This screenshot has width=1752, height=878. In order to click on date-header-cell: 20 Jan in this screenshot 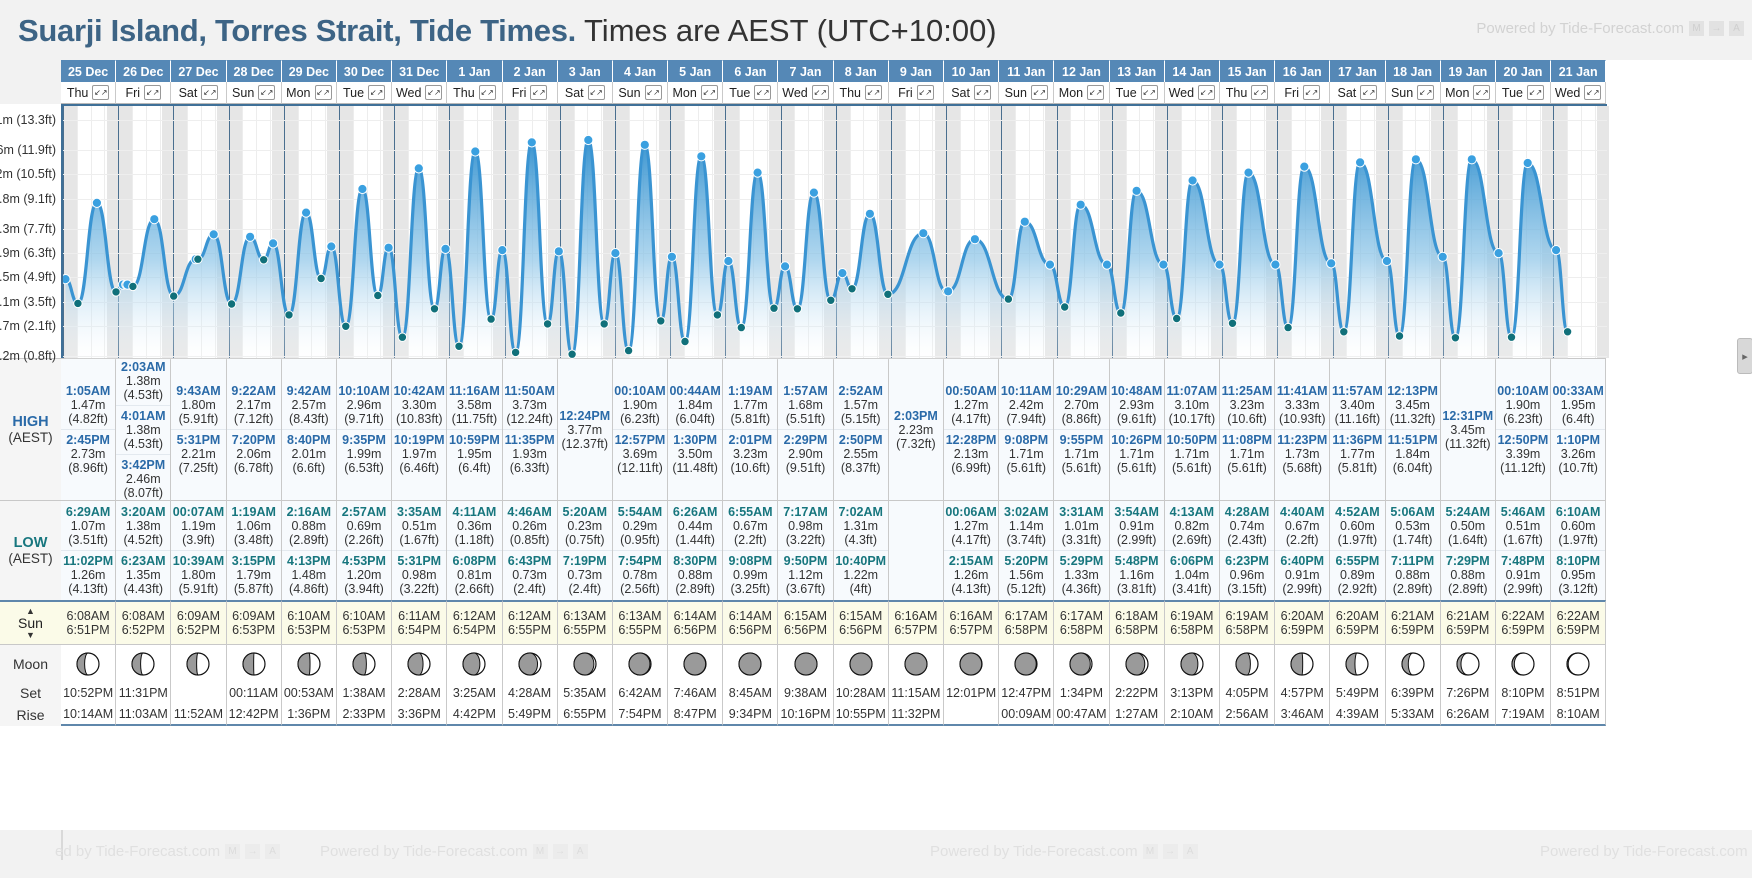, I will do `click(1523, 71)`.